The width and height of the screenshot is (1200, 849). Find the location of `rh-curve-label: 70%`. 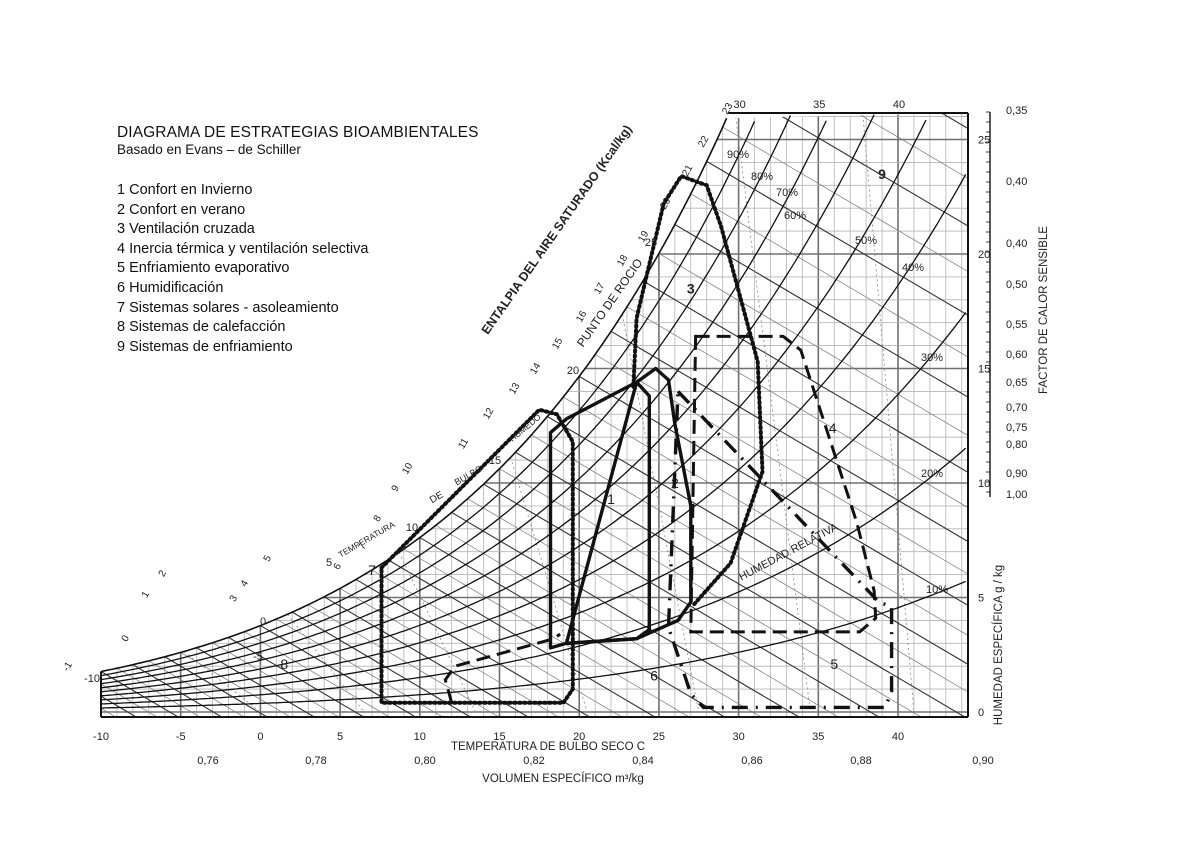

rh-curve-label: 70% is located at coordinates (787, 193).